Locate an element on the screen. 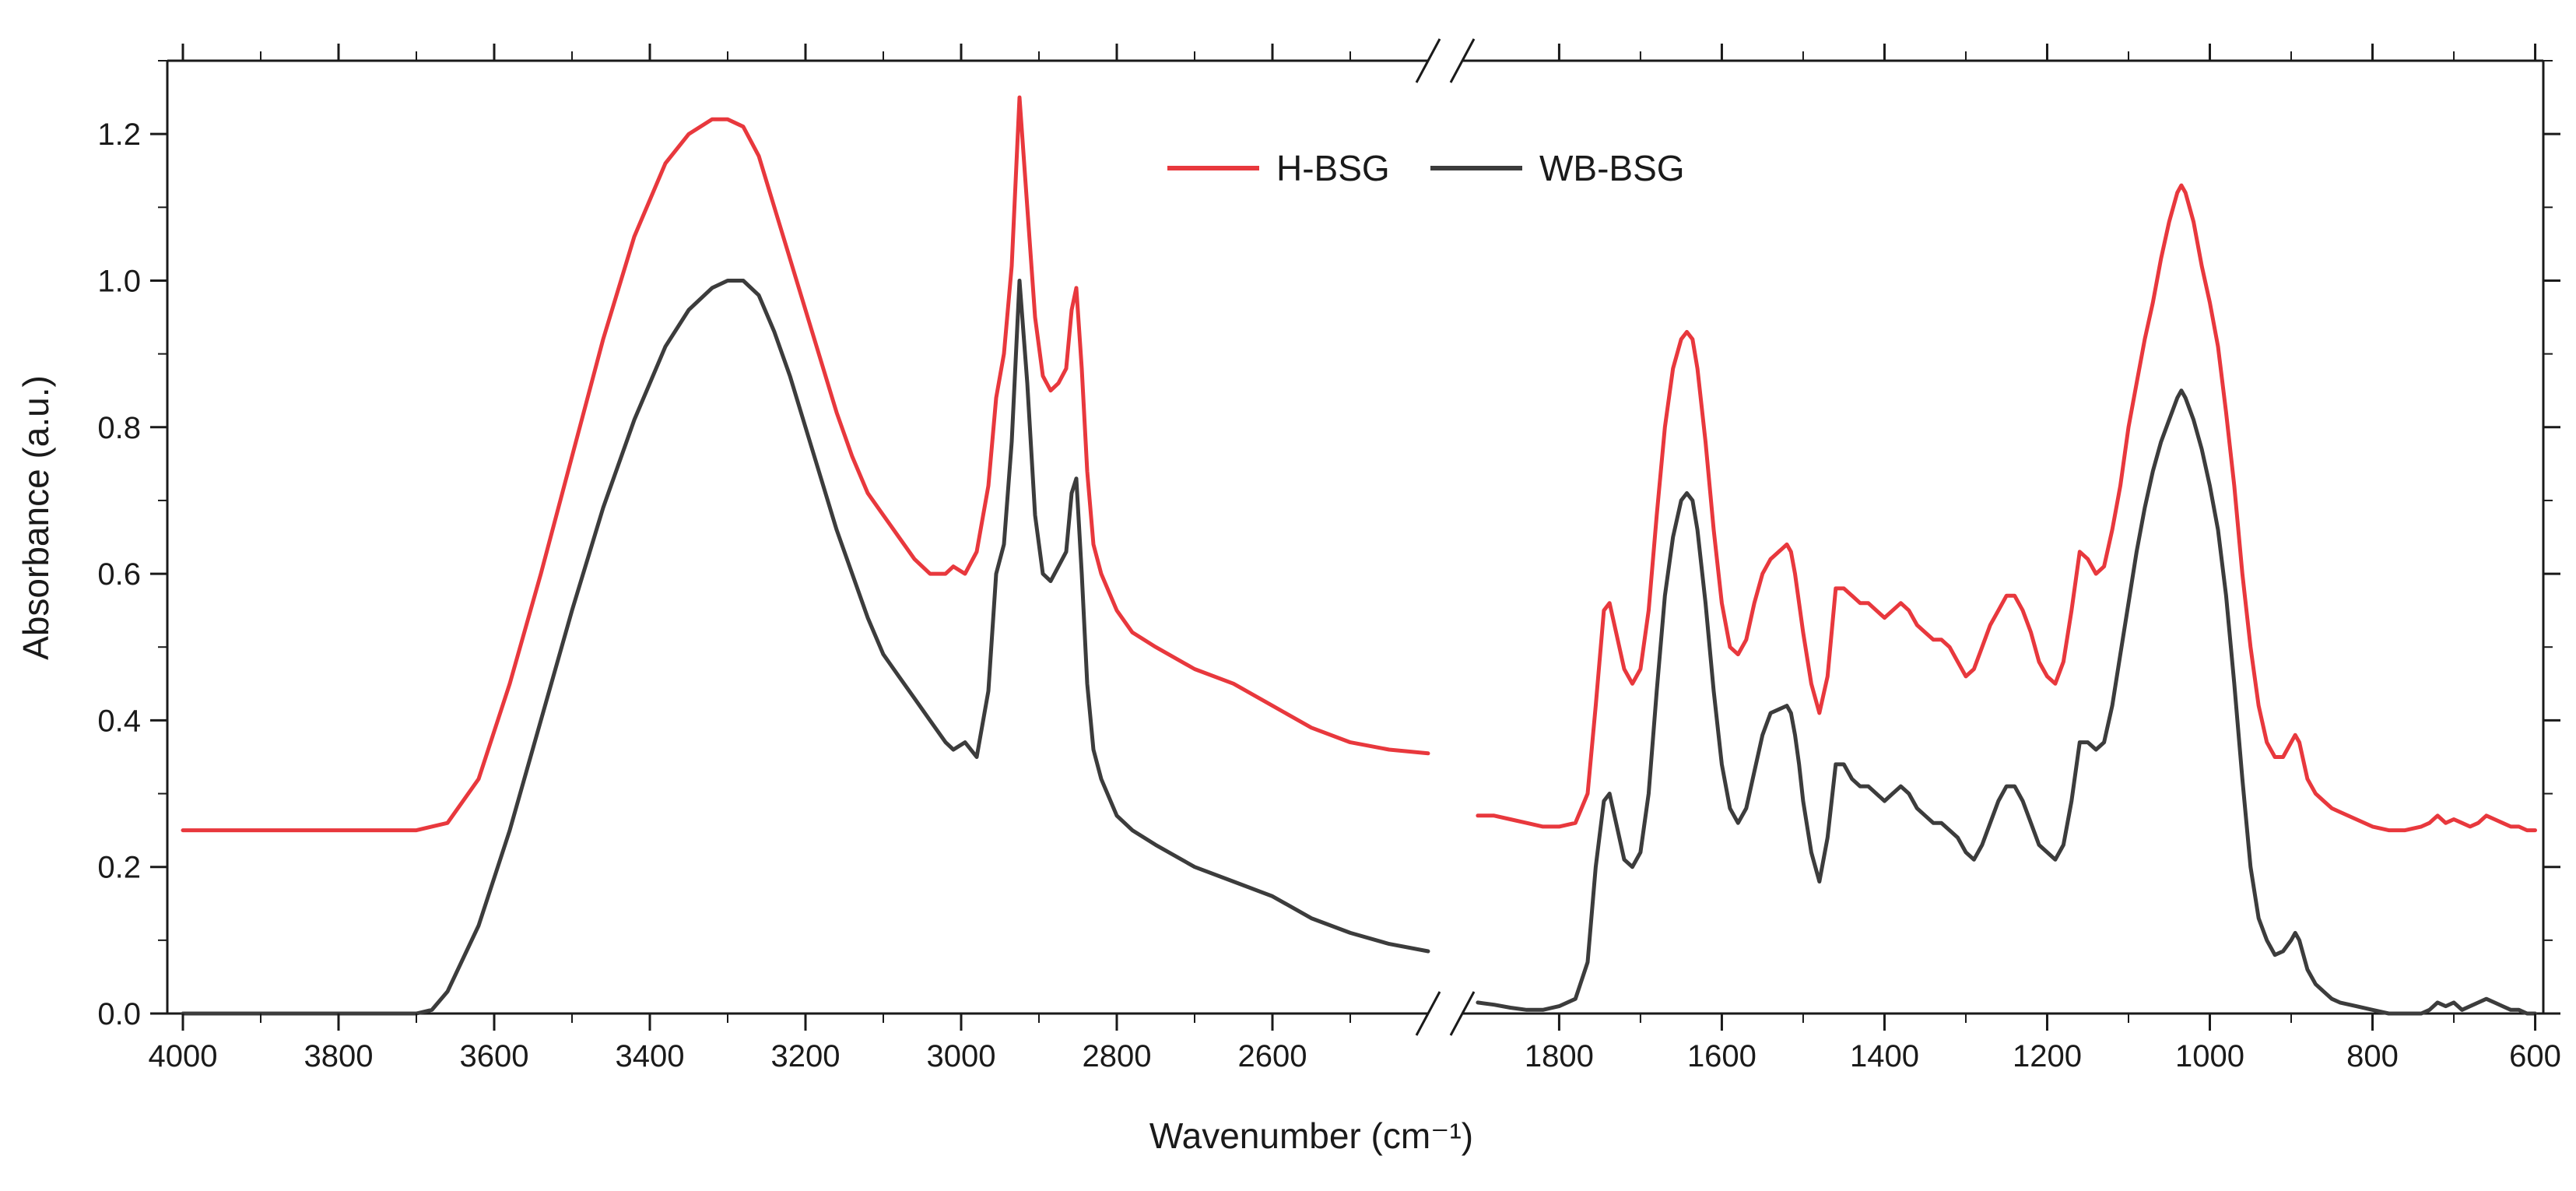 Image resolution: width=2576 pixels, height=1191 pixels. y-tick-label: 0.6 is located at coordinates (119, 574).